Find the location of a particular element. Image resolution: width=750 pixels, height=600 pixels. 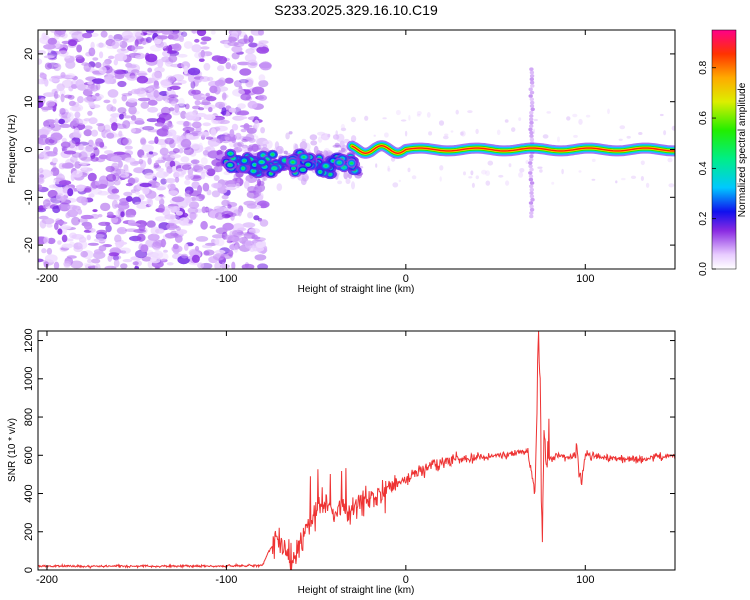

snr-y-tick-label: 1000 is located at coordinates (29, 379).